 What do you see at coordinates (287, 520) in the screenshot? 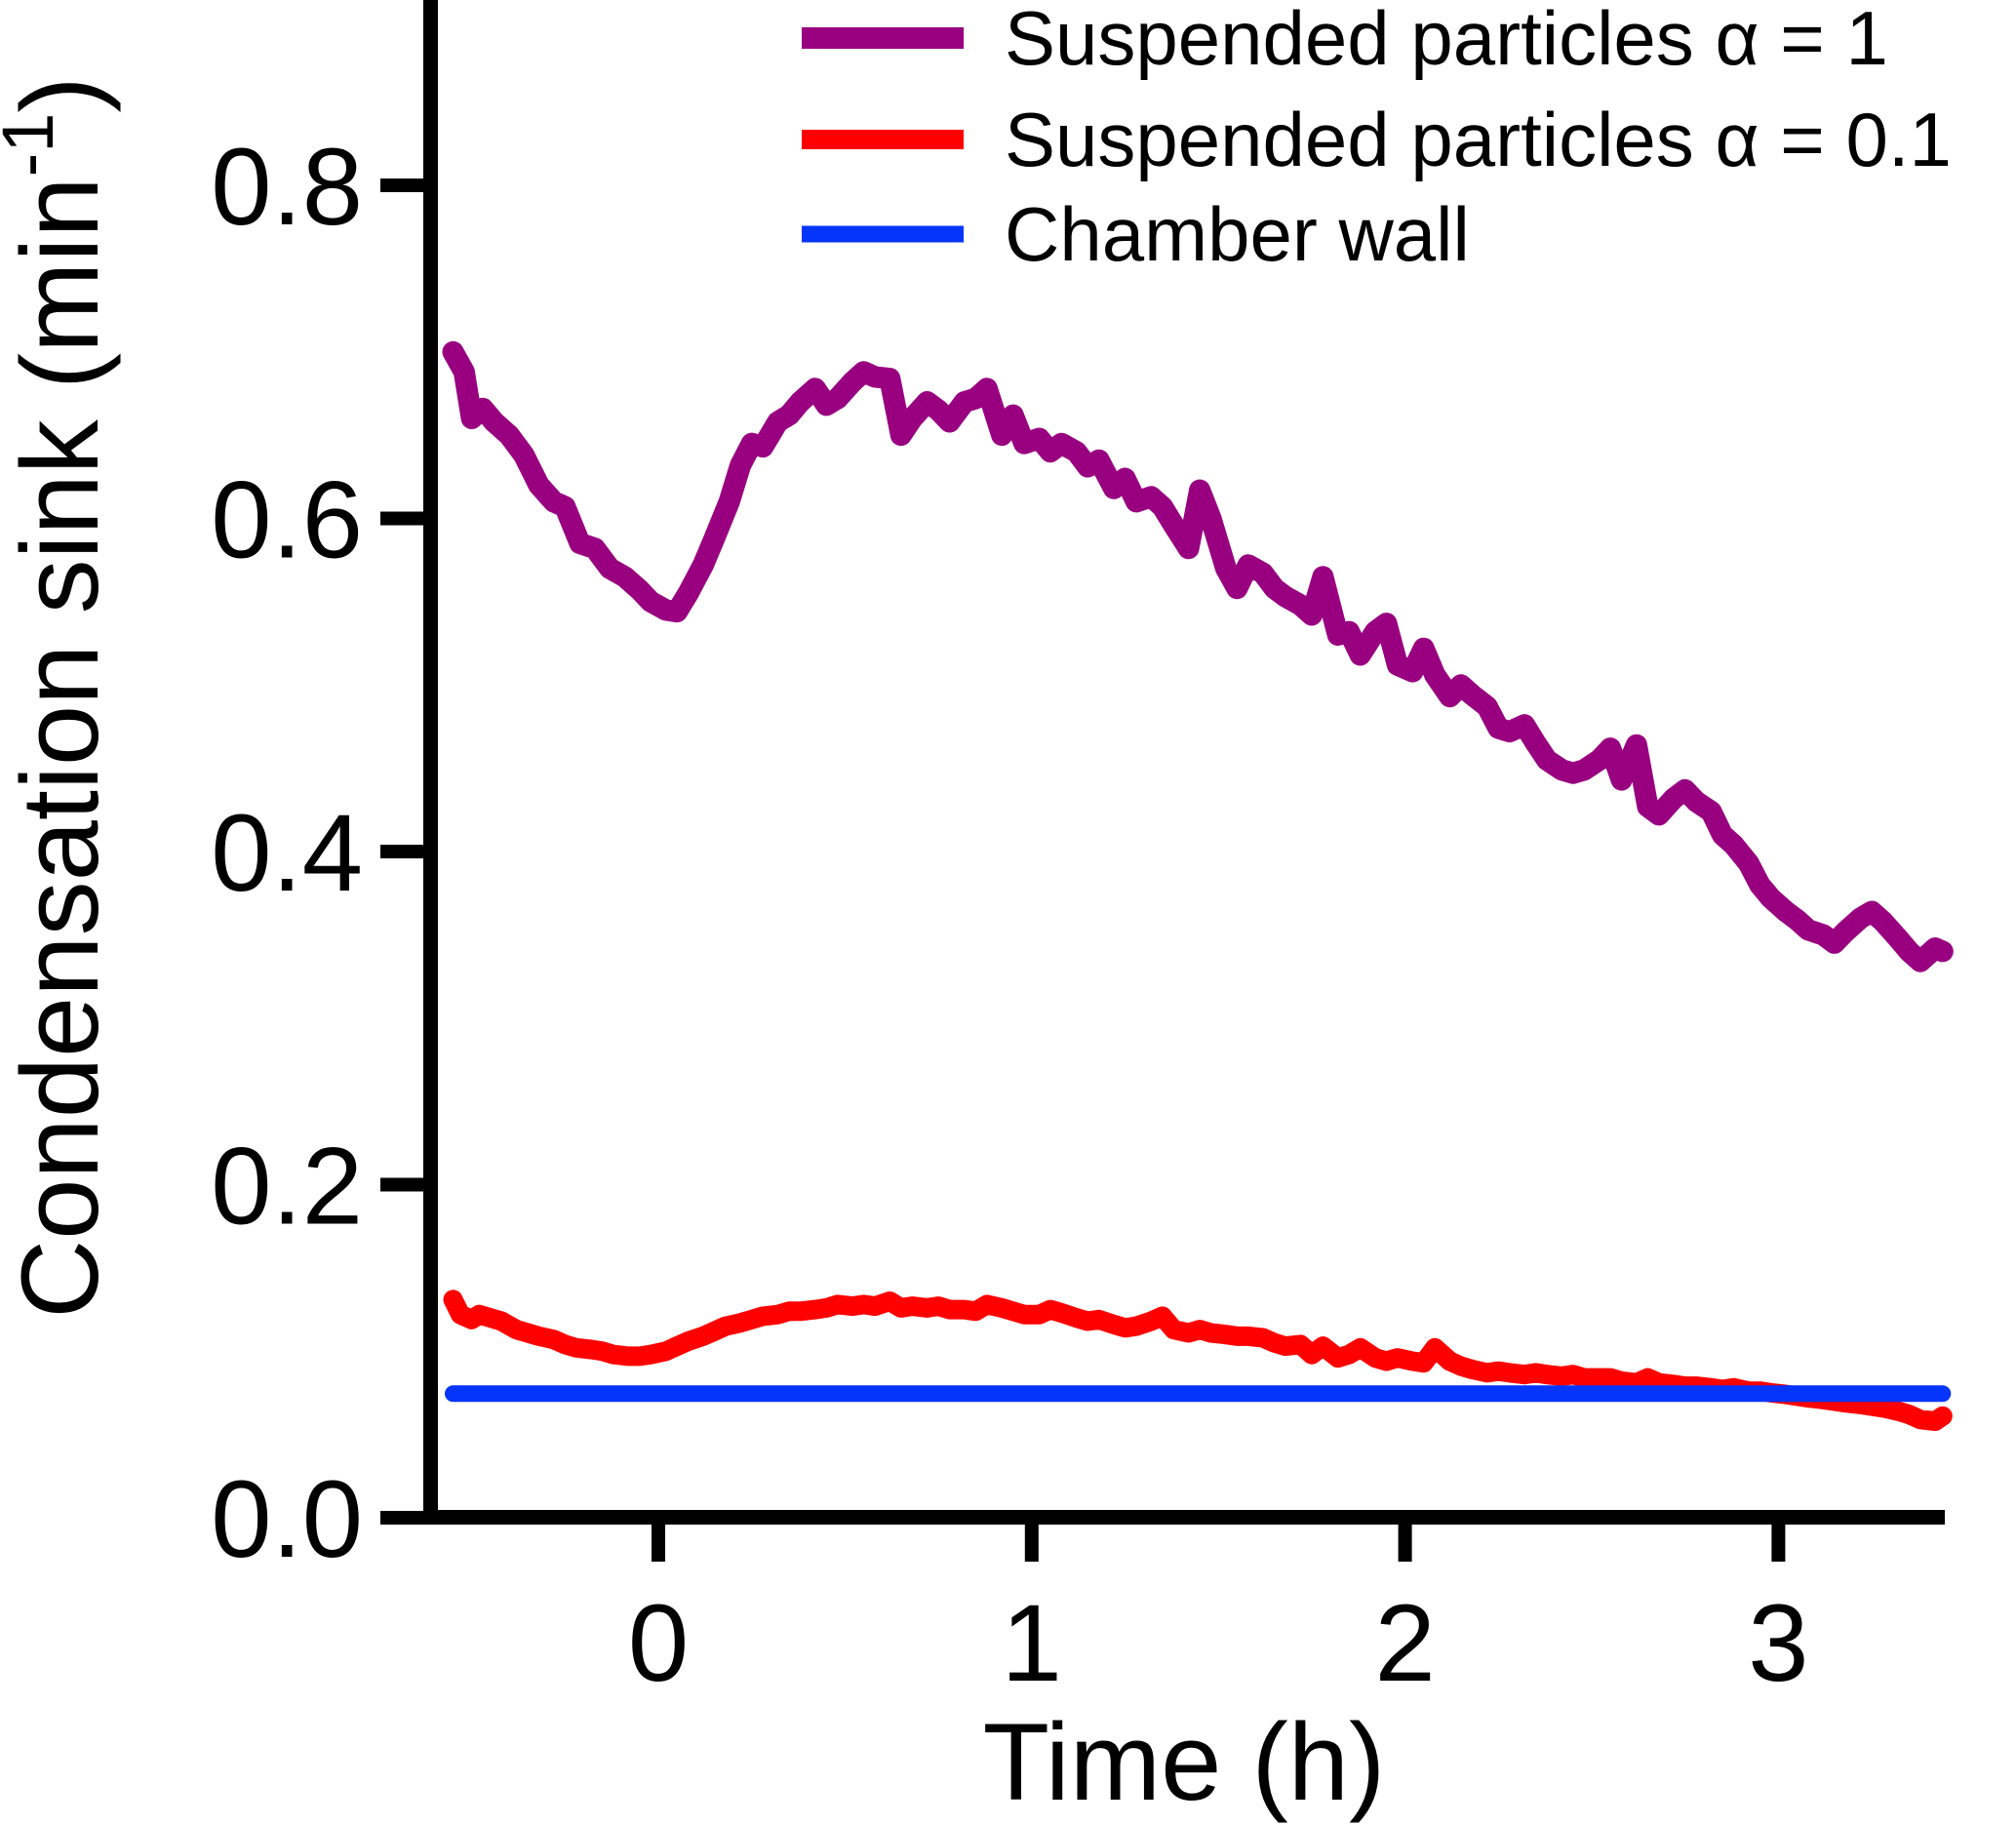
I see `y-tick-label: 0.6` at bounding box center [287, 520].